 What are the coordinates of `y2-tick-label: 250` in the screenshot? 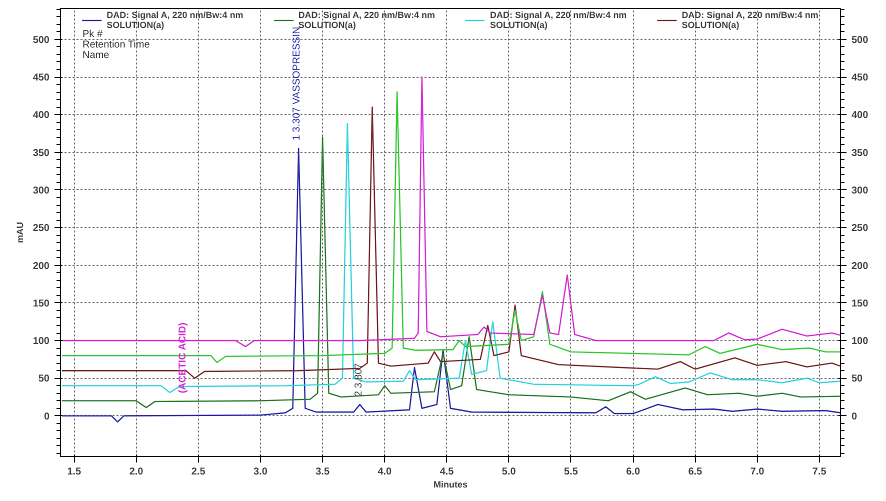 It's located at (860, 228).